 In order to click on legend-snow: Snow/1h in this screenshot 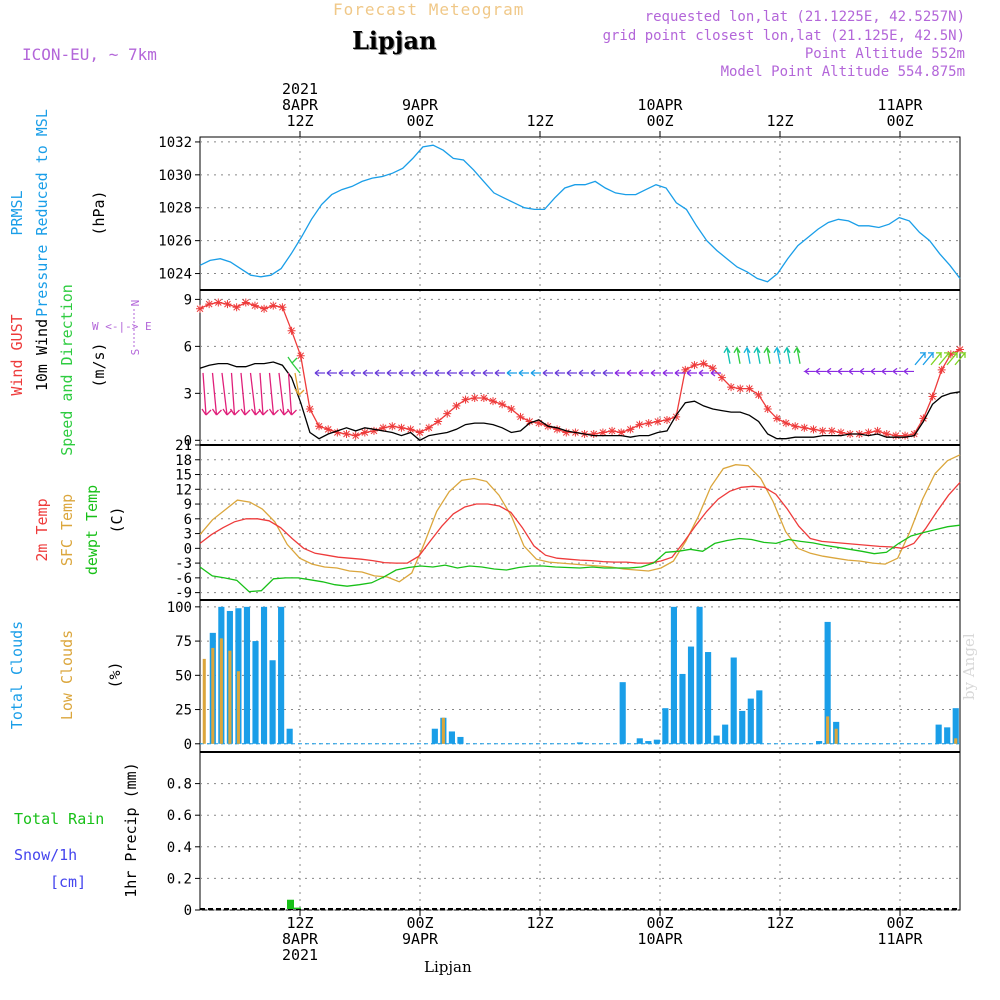, I will do `click(45, 855)`.